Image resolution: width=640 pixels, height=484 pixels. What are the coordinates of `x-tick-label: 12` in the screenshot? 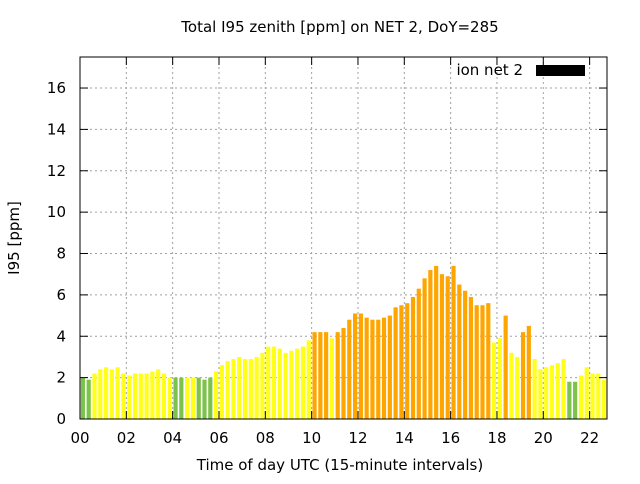 It's located at (357, 438).